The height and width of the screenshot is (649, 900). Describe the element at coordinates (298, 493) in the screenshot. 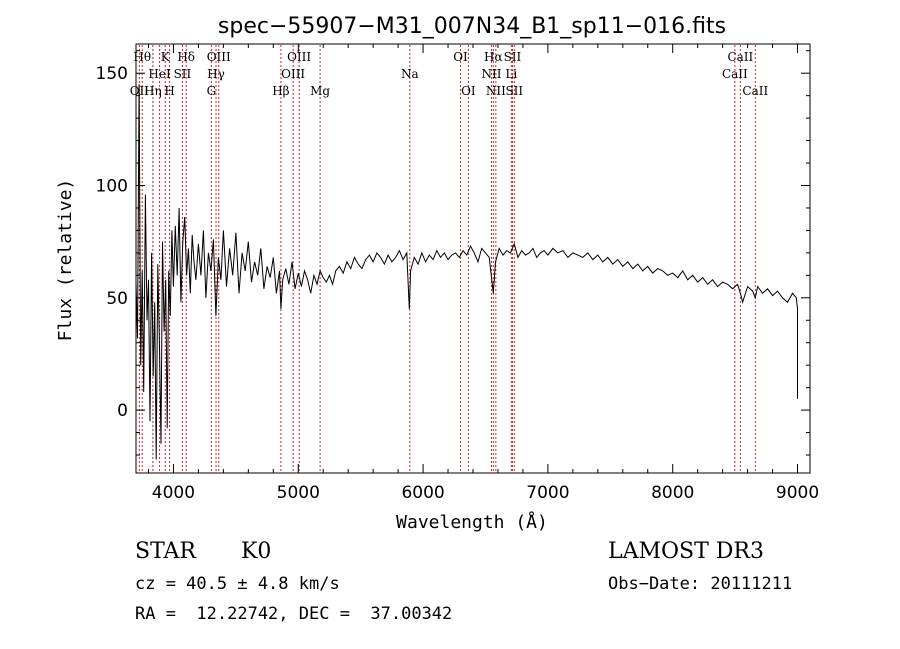

I see `x-tick-label: 5000` at that location.